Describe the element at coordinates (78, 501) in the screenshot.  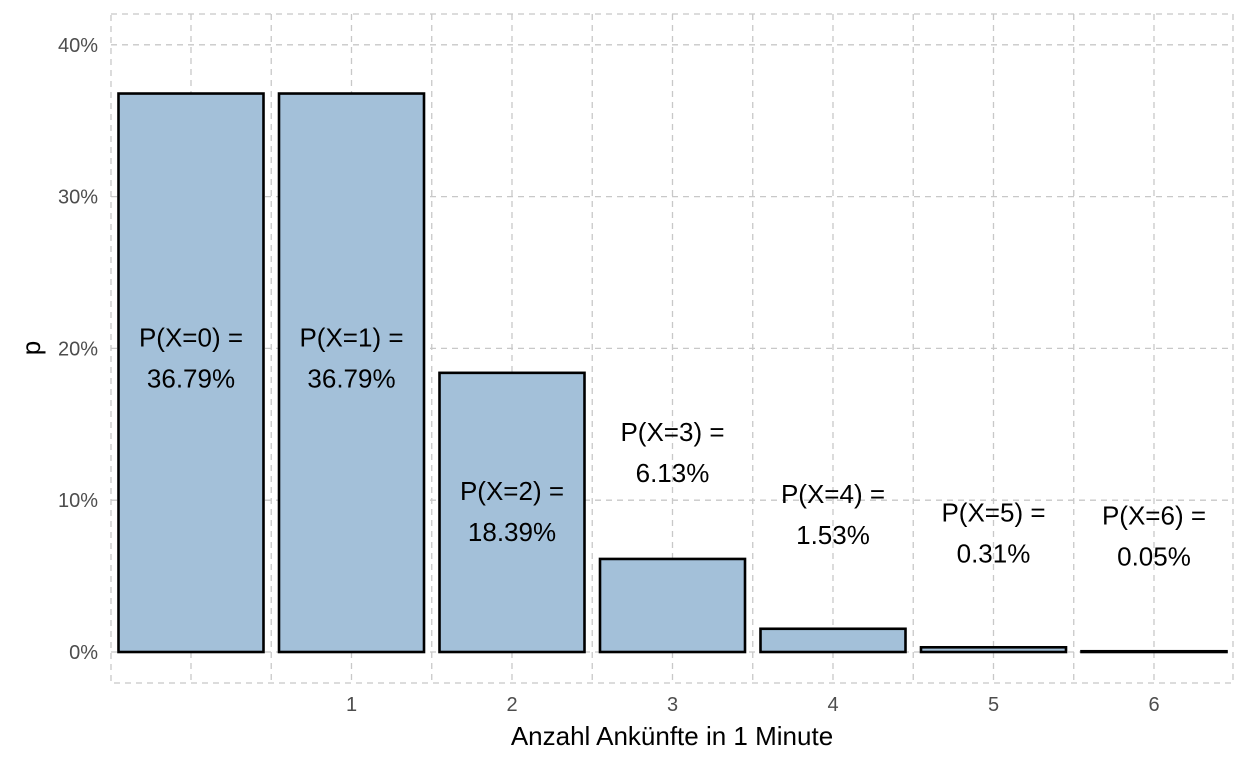
I see `y-tick-label: 10%` at that location.